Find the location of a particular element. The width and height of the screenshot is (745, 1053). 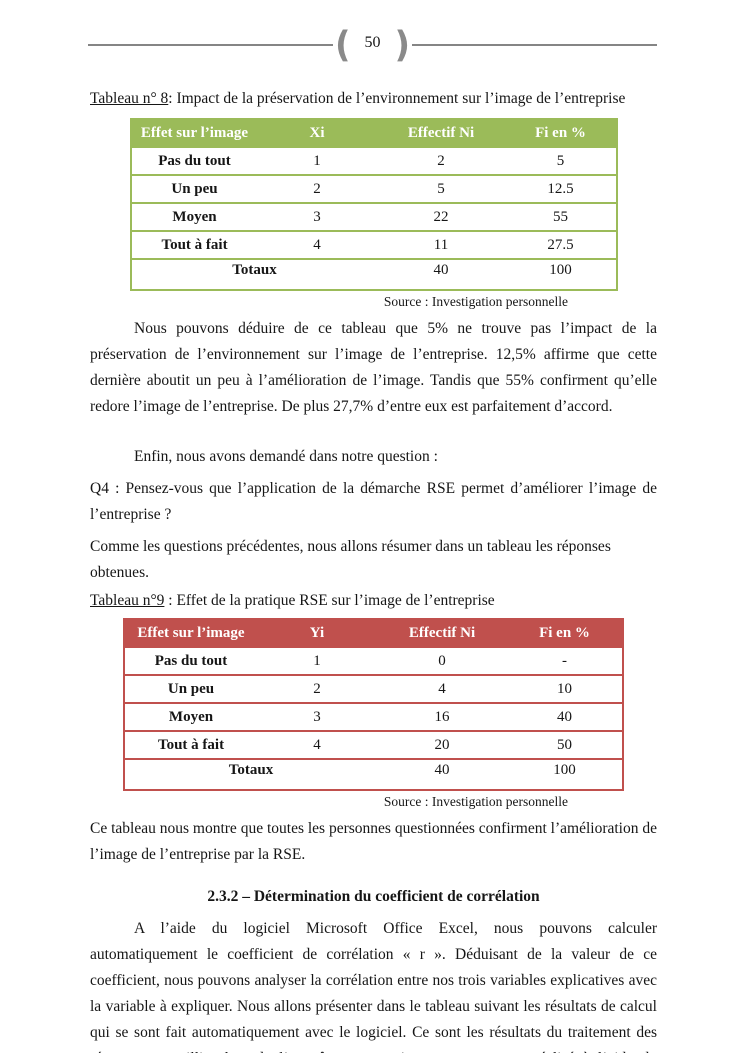

table9-row: Un peu 2 4 10 is located at coordinates (373, 689).